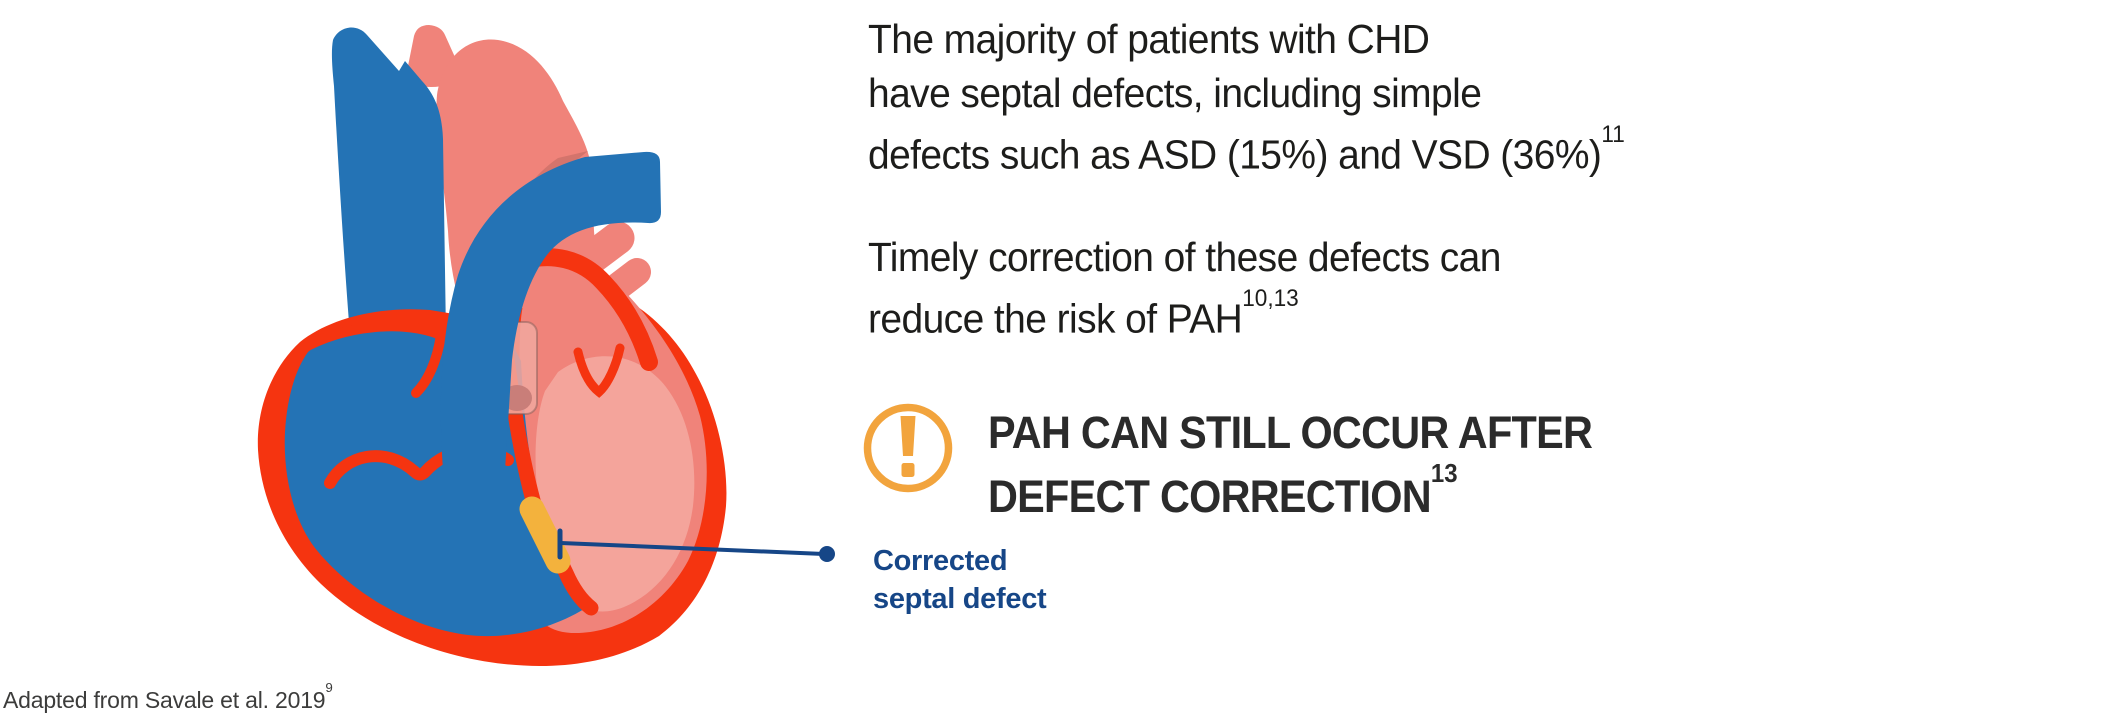 This screenshot has height=714, width=2110. I want to click on septal-defect-label-line-1: Corrected, so click(940, 561).